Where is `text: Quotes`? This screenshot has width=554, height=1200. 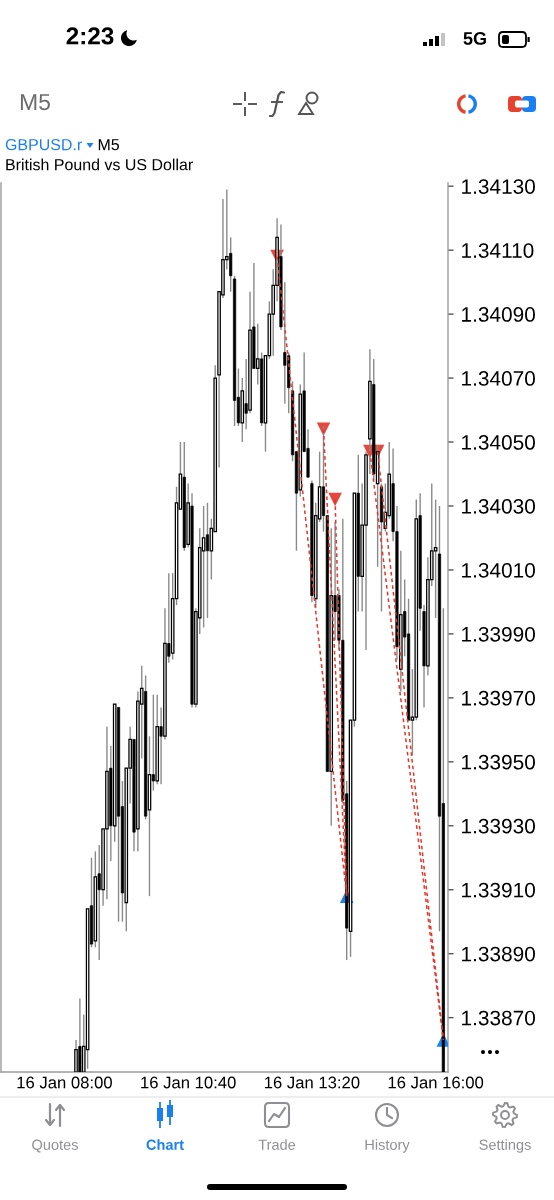
text: Quotes is located at coordinates (55, 1146).